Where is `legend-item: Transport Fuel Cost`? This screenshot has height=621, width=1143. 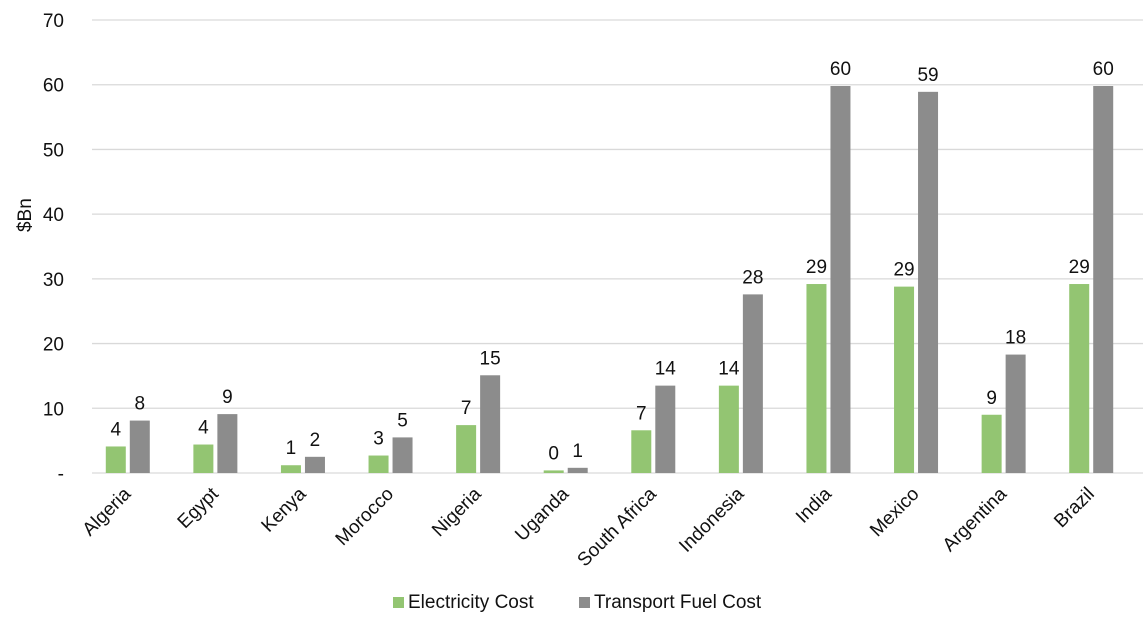
legend-item: Transport Fuel Cost is located at coordinates (670, 602).